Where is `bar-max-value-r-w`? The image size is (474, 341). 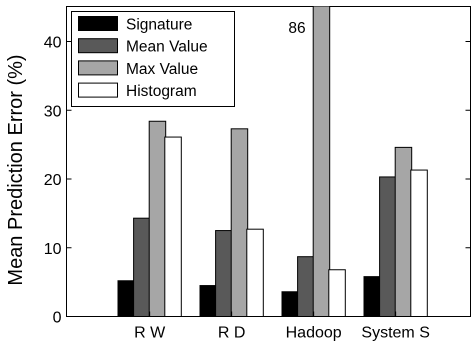 bar-max-value-r-w is located at coordinates (157, 218).